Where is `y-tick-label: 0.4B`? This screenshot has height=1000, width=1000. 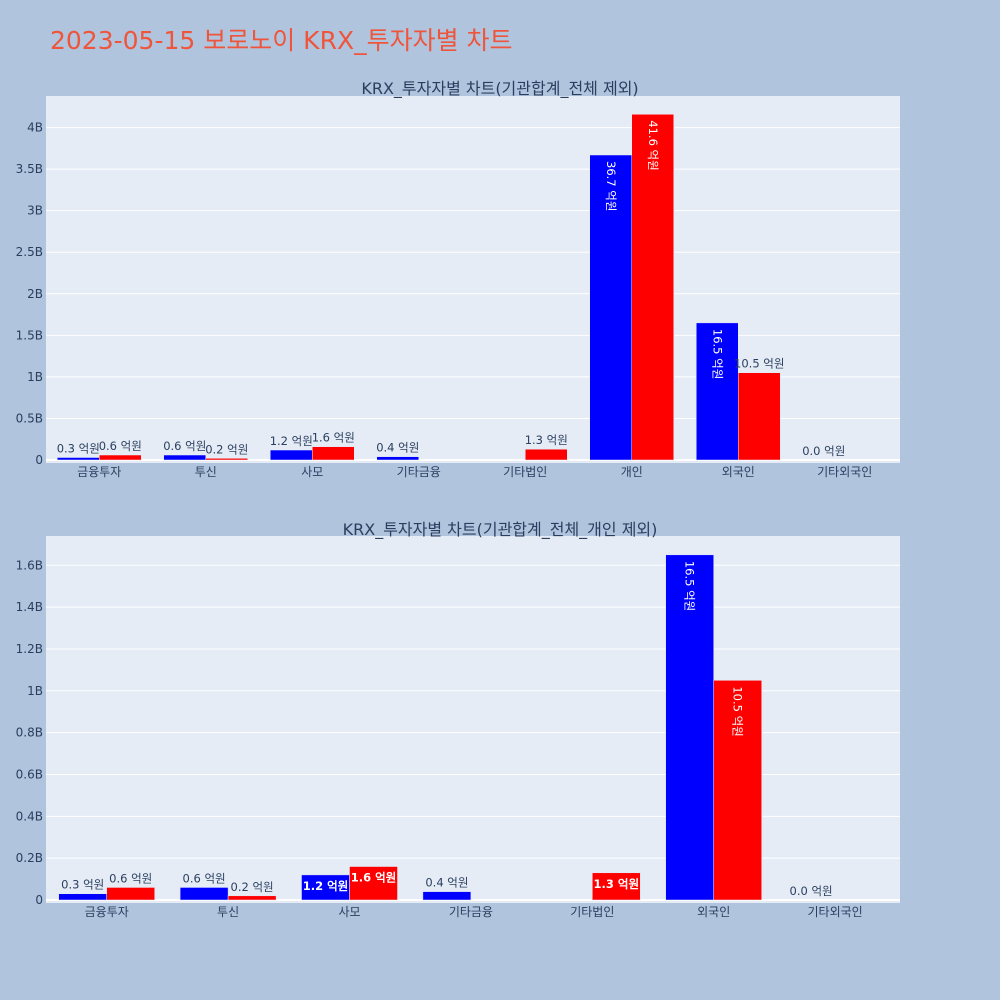 y-tick-label: 0.4B is located at coordinates (29, 816).